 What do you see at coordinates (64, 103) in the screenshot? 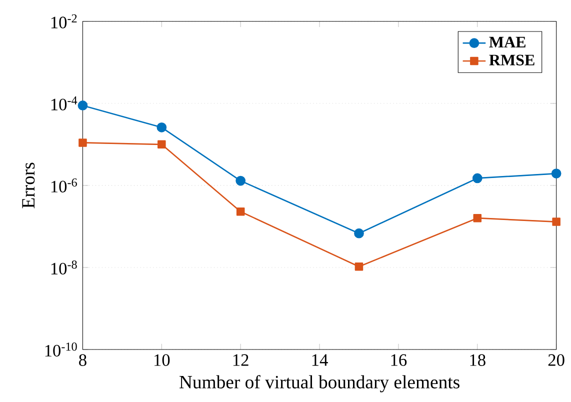
I see `y-tick-label: 10$^{-4}$` at bounding box center [64, 103].